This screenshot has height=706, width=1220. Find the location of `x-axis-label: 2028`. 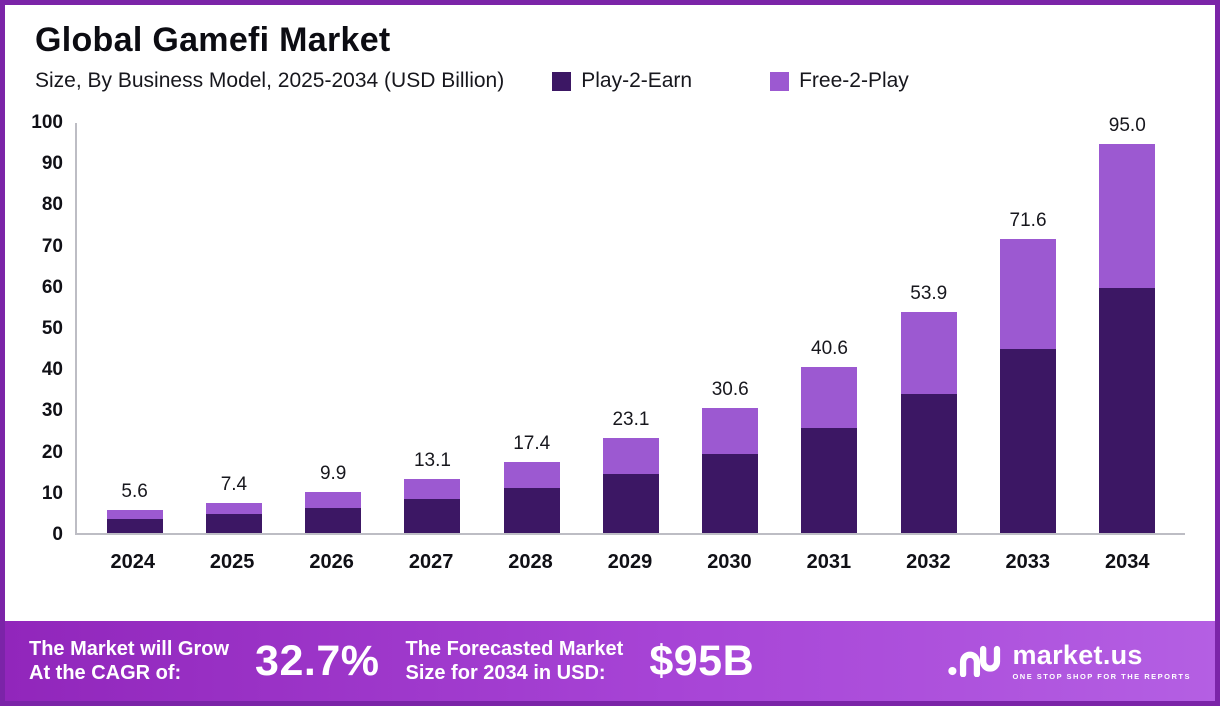

x-axis-label: 2028 is located at coordinates (530, 562).